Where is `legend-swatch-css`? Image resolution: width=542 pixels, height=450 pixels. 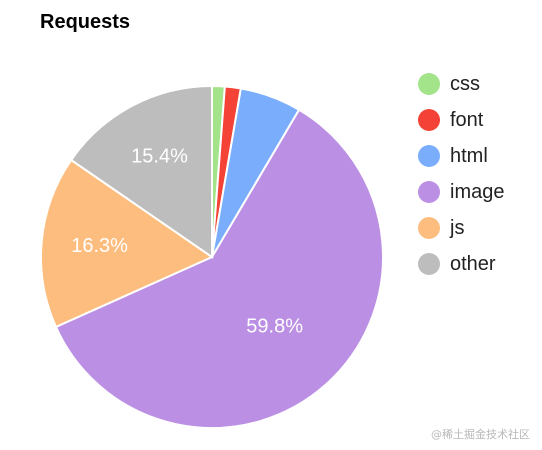 legend-swatch-css is located at coordinates (429, 84).